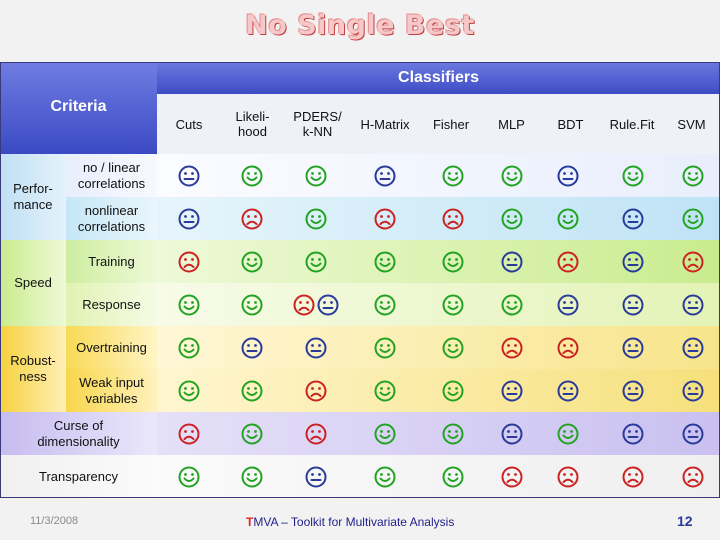 The height and width of the screenshot is (540, 720). Describe the element at coordinates (54, 521) in the screenshot. I see `footer-date: 11/3/2008` at that location.